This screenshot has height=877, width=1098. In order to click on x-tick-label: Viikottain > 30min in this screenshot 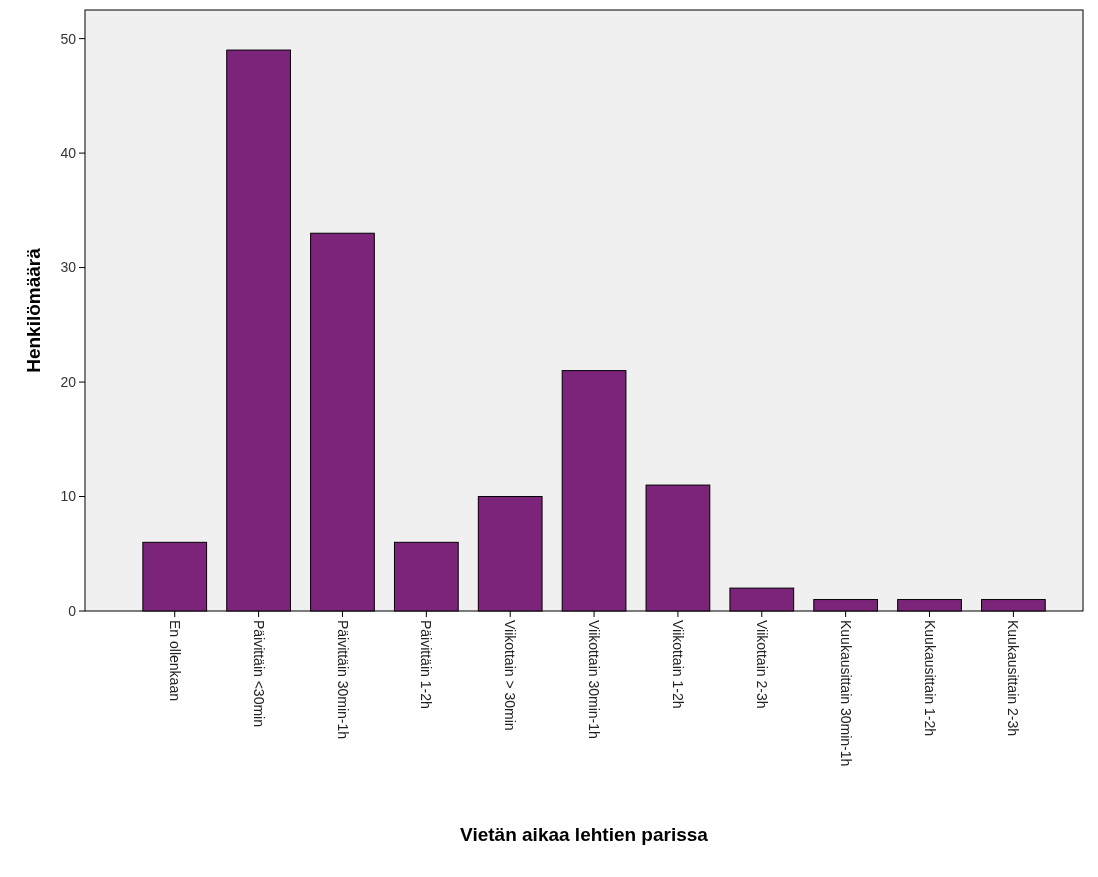, I will do `click(510, 675)`.